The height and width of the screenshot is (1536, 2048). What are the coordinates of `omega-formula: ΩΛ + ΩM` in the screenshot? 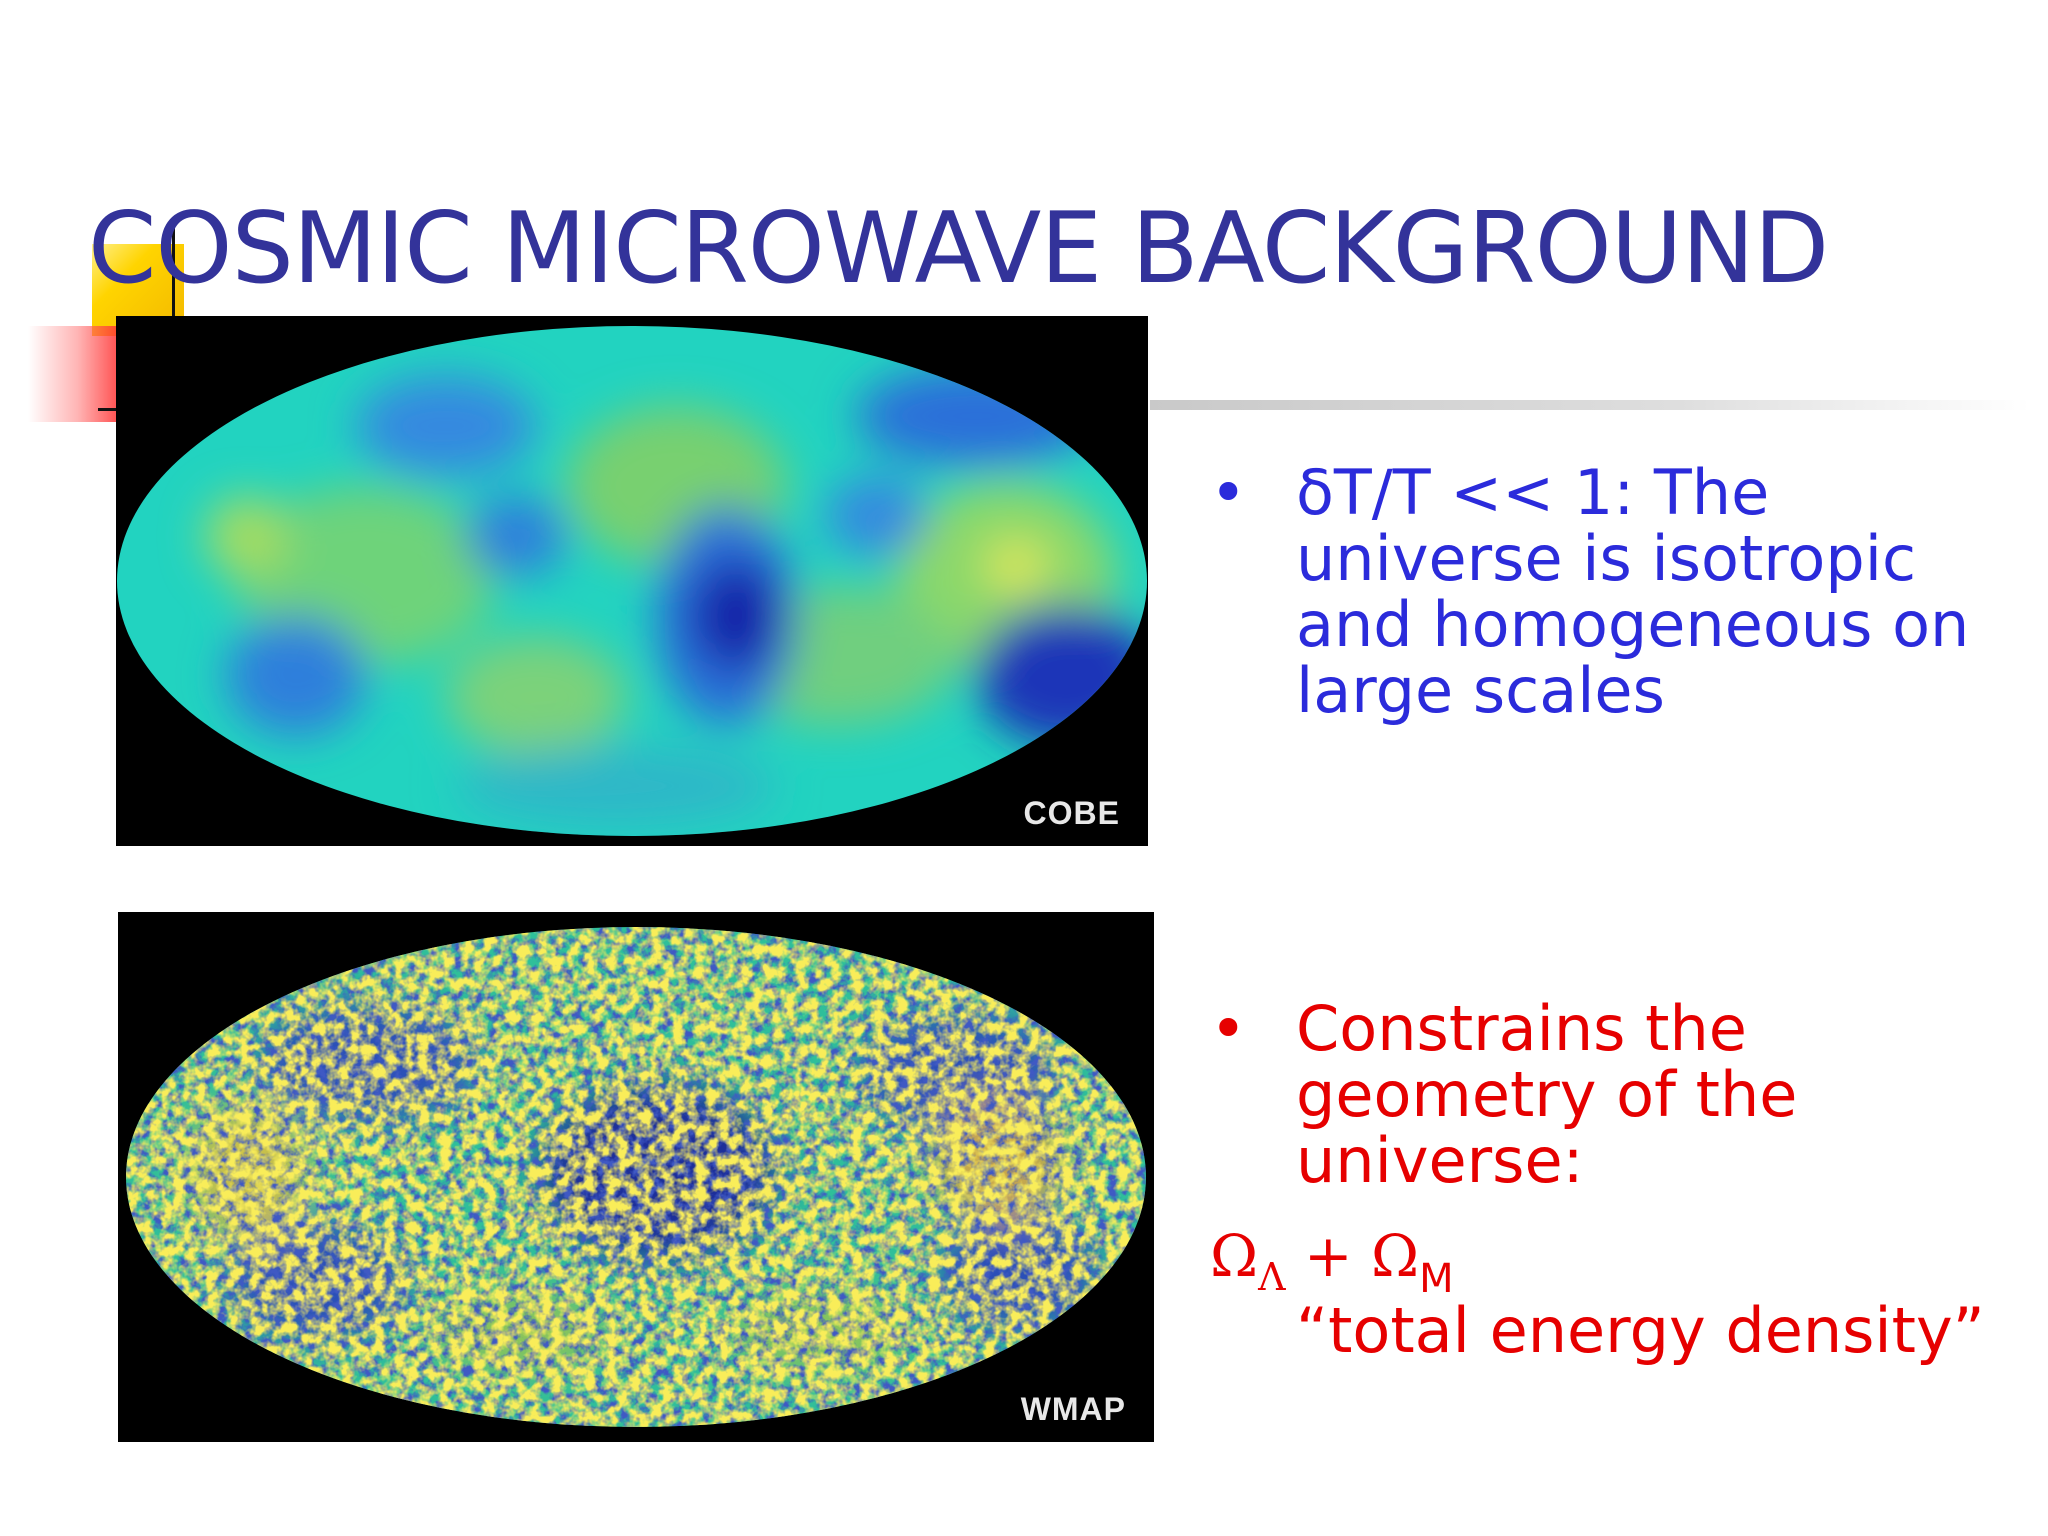 It's located at (1332, 1262).